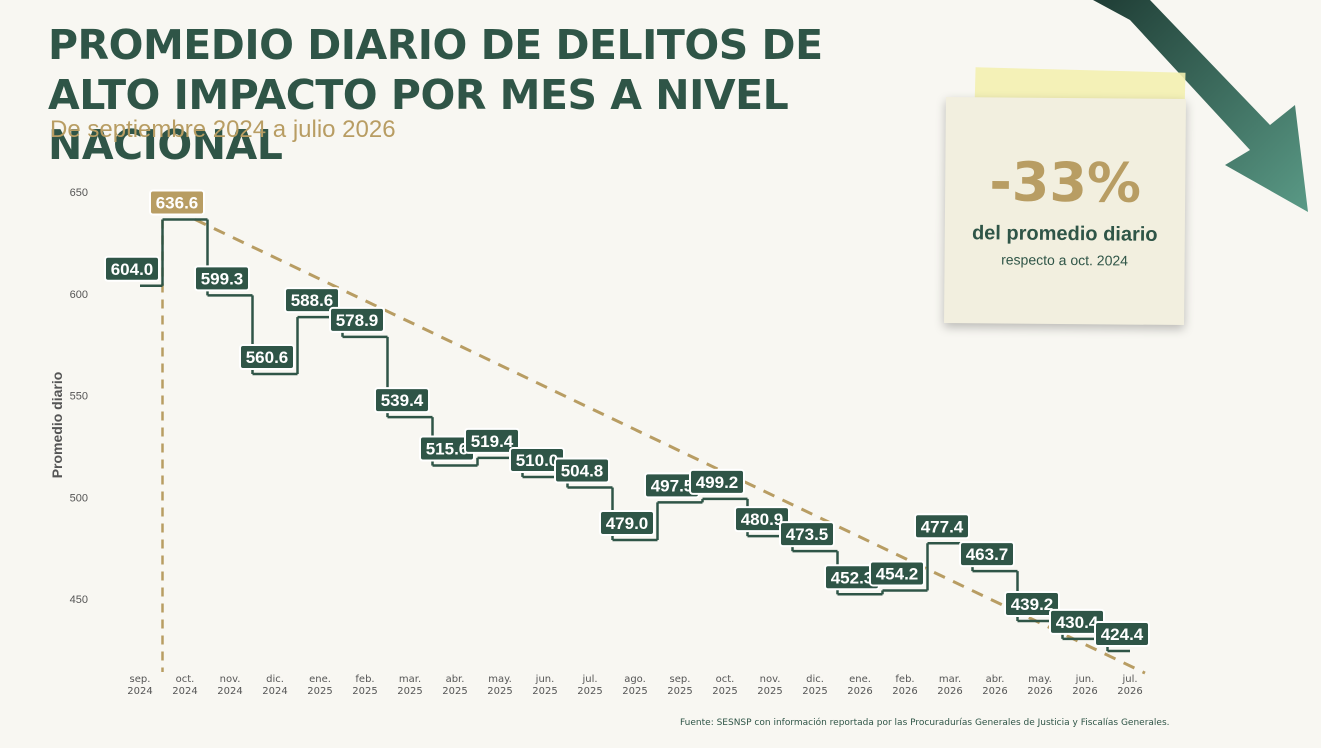 The image size is (1321, 748). What do you see at coordinates (725, 685) in the screenshot?
I see `x-tick-label: oct. 2025` at bounding box center [725, 685].